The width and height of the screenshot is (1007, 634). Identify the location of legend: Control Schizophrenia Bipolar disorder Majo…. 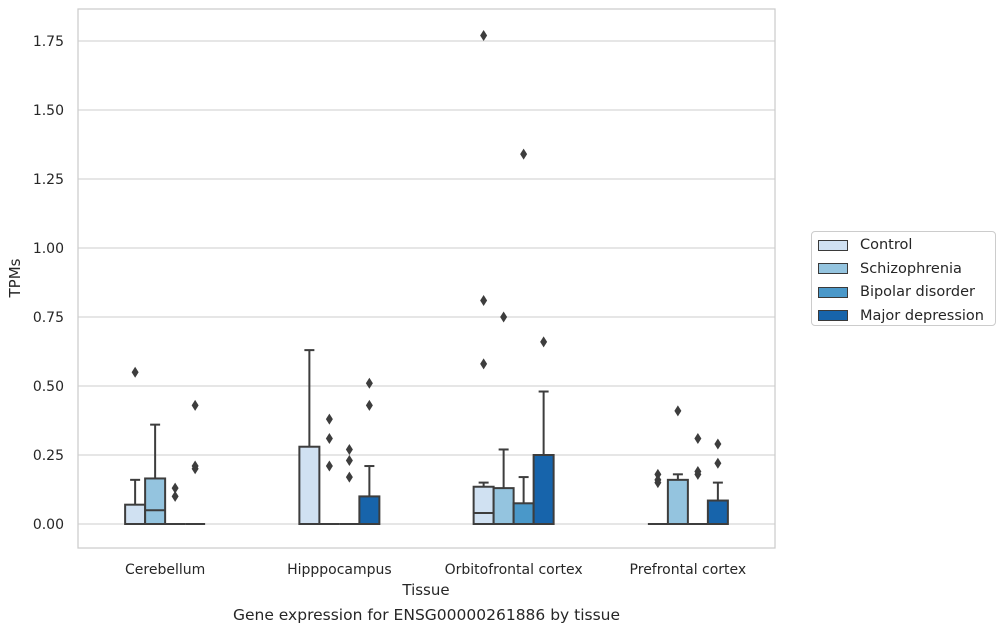
(903, 278).